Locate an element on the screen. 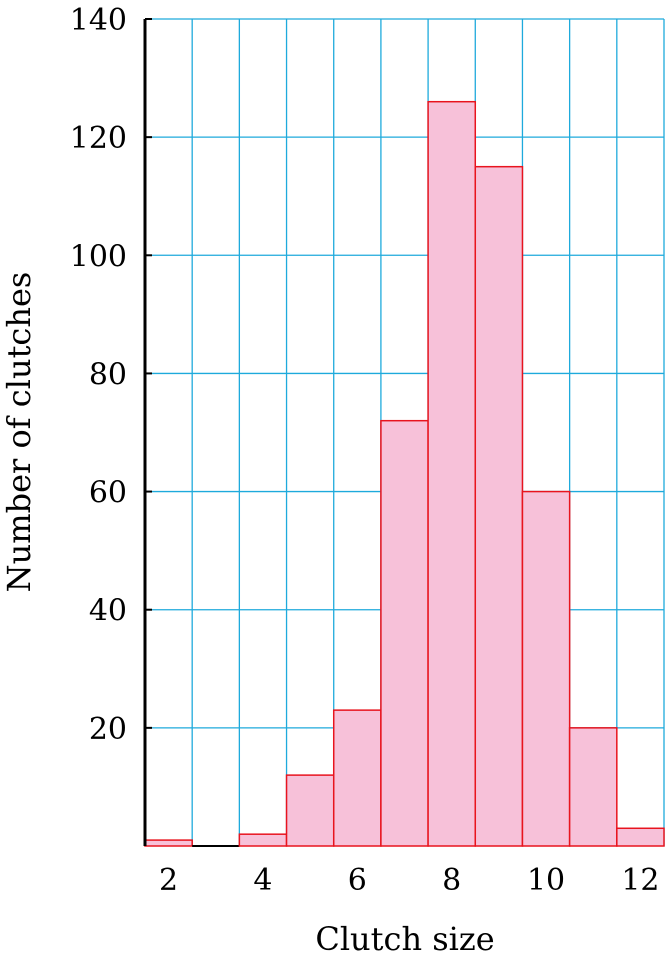 This screenshot has width=671, height=959. y-tick-label: 140 is located at coordinates (98, 20).